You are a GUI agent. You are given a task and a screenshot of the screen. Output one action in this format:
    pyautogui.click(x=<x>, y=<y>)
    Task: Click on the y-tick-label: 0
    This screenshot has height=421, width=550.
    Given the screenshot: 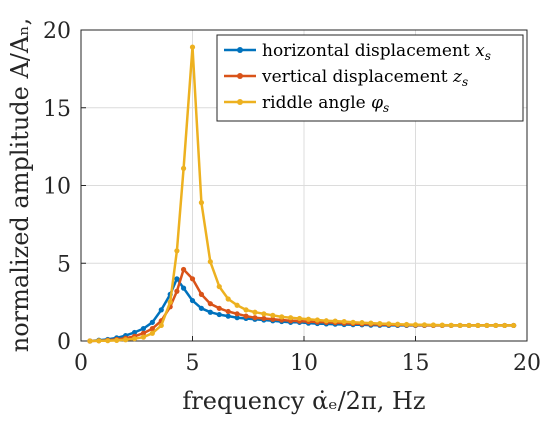 What is the action you would take?
    pyautogui.click(x=64, y=342)
    